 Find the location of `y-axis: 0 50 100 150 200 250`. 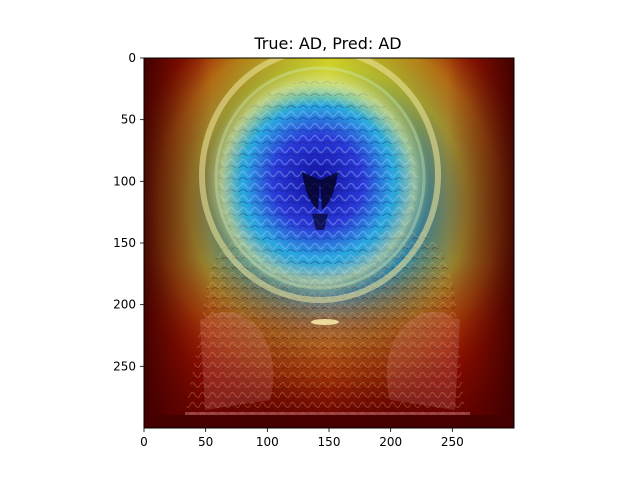

y-axis: 0 50 100 150 200 250 is located at coordinates (128, 212).